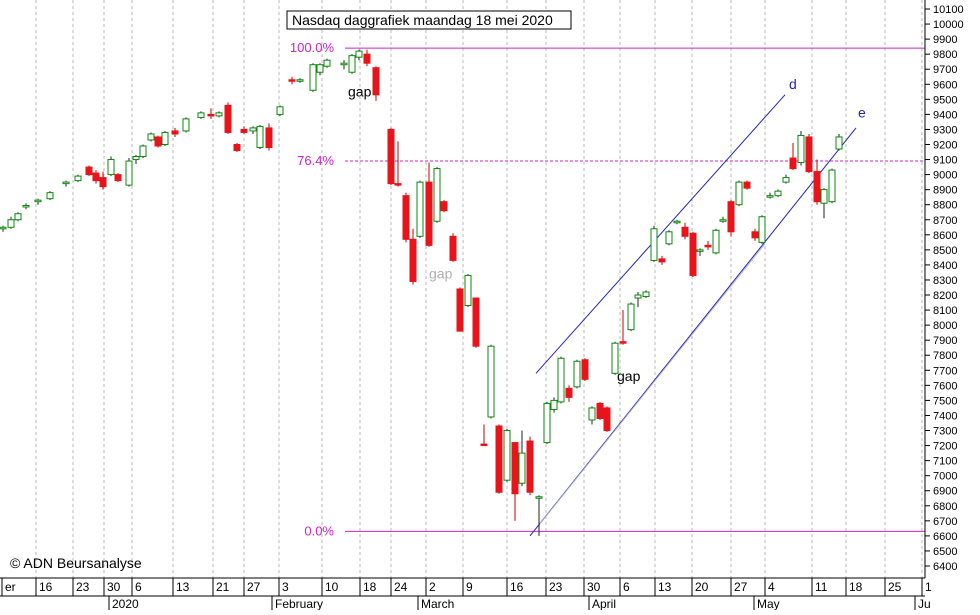  What do you see at coordinates (441, 273) in the screenshot?
I see `annotation: gap` at bounding box center [441, 273].